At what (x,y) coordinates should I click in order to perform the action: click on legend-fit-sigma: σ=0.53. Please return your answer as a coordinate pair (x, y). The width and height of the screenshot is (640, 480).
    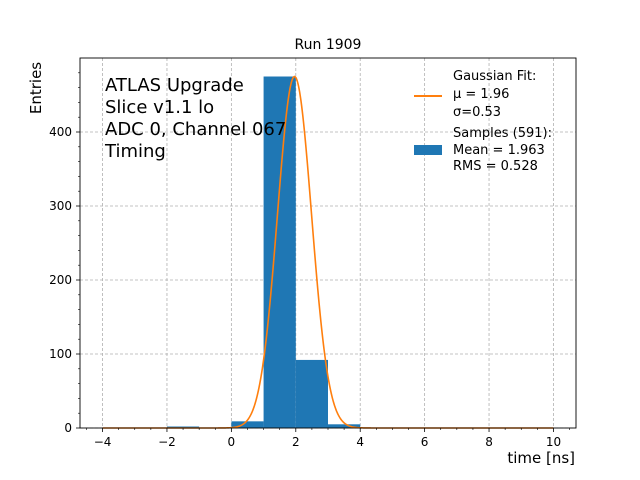
    Looking at the image, I should click on (477, 112).